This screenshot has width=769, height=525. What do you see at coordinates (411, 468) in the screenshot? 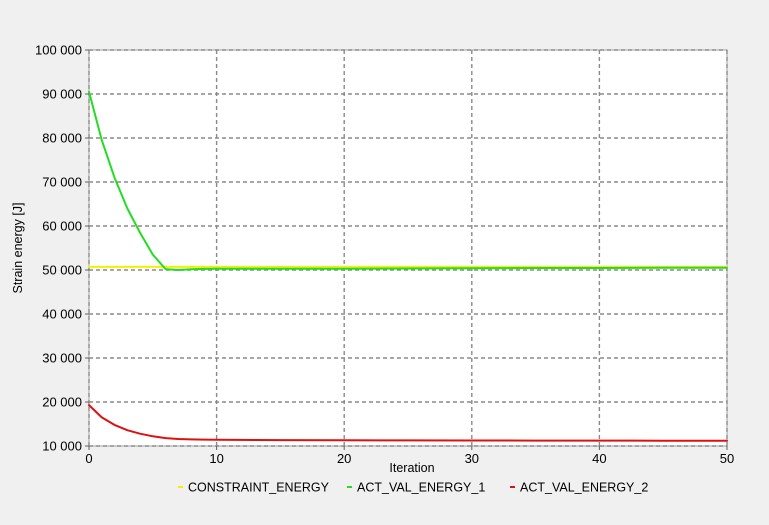
I see `x-axis-title: Iteration` at bounding box center [411, 468].